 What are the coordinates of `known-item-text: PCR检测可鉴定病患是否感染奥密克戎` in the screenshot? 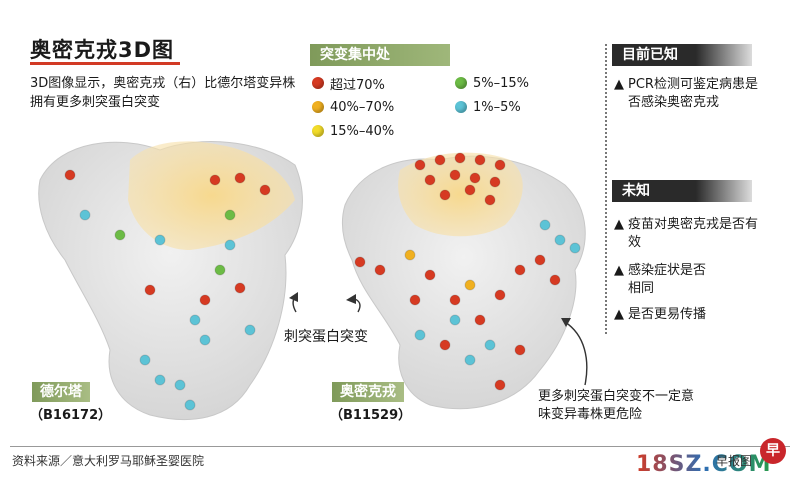 It's located at (693, 93).